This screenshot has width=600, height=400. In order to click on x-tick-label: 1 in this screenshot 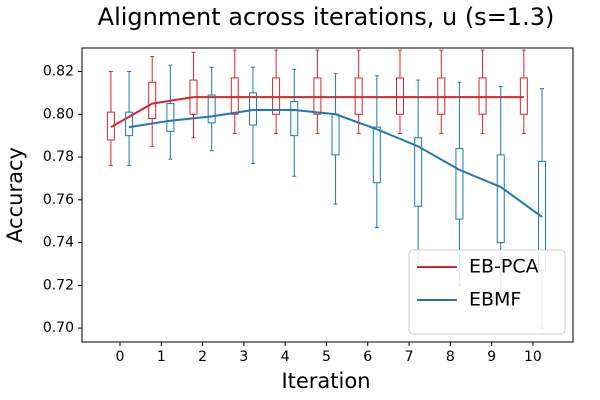, I will do `click(161, 357)`.